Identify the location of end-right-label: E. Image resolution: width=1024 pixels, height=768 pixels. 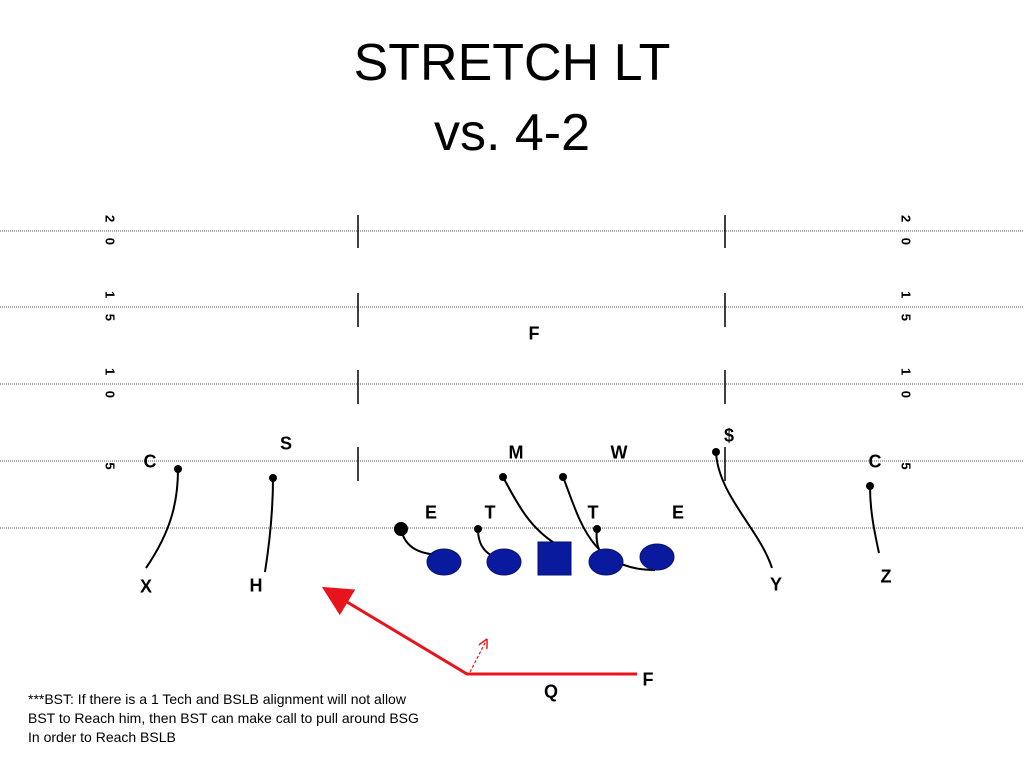
(678, 512).